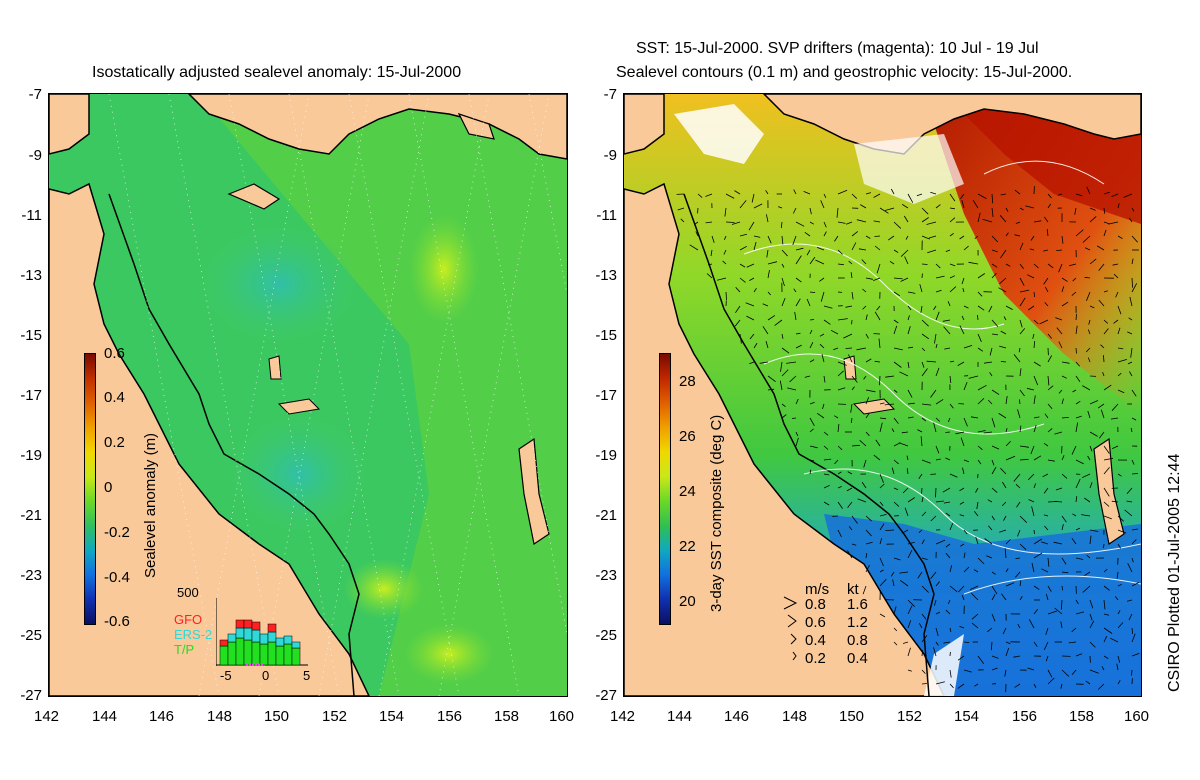 The width and height of the screenshot is (1200, 780). I want to click on right-ytick-10: -27, so click(606, 695).